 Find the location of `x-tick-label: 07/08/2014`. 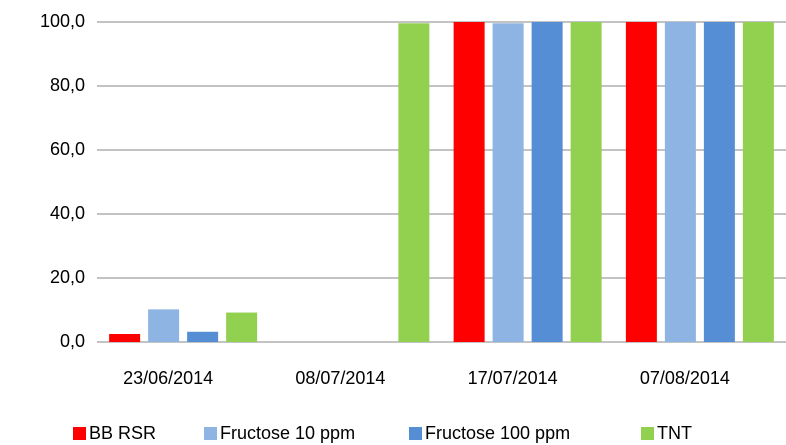

x-tick-label: 07/08/2014 is located at coordinates (685, 378).